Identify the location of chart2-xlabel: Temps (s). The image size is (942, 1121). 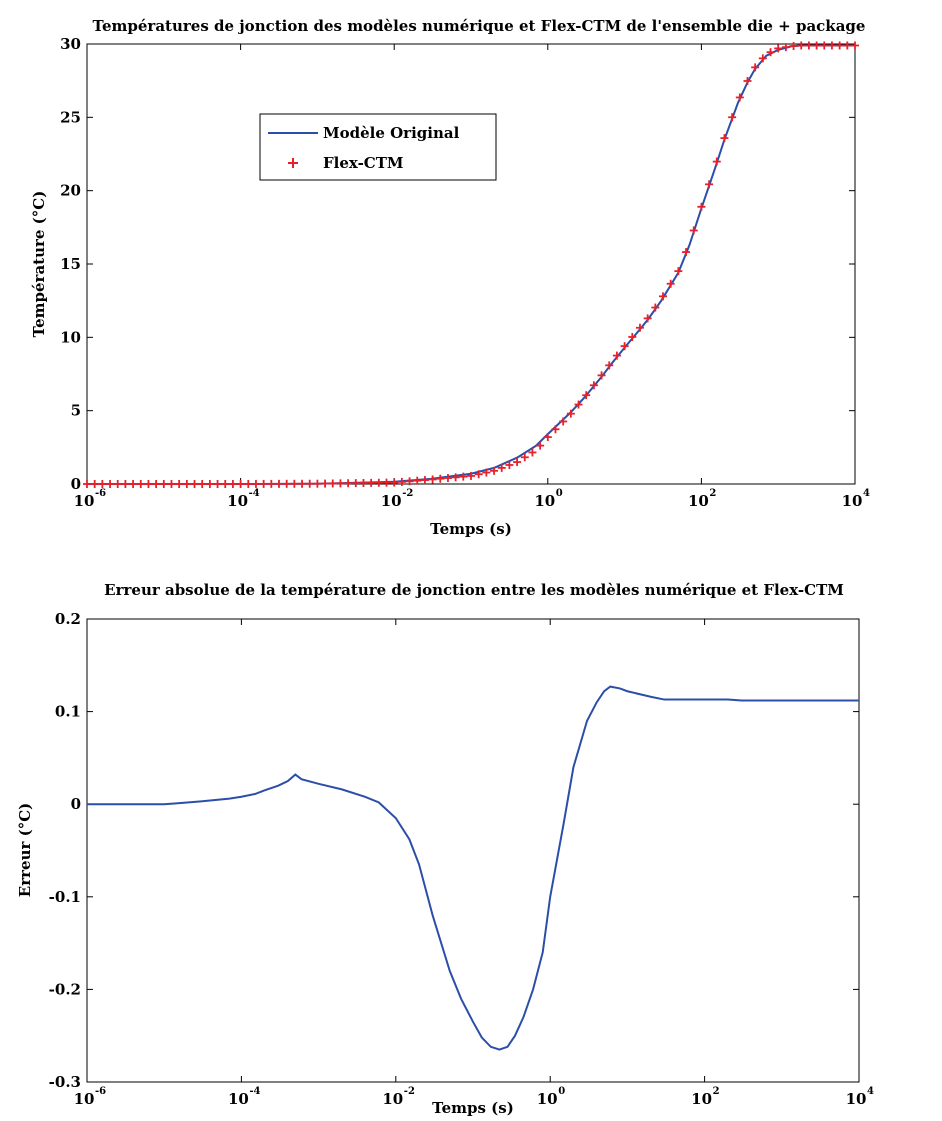
(473, 1108).